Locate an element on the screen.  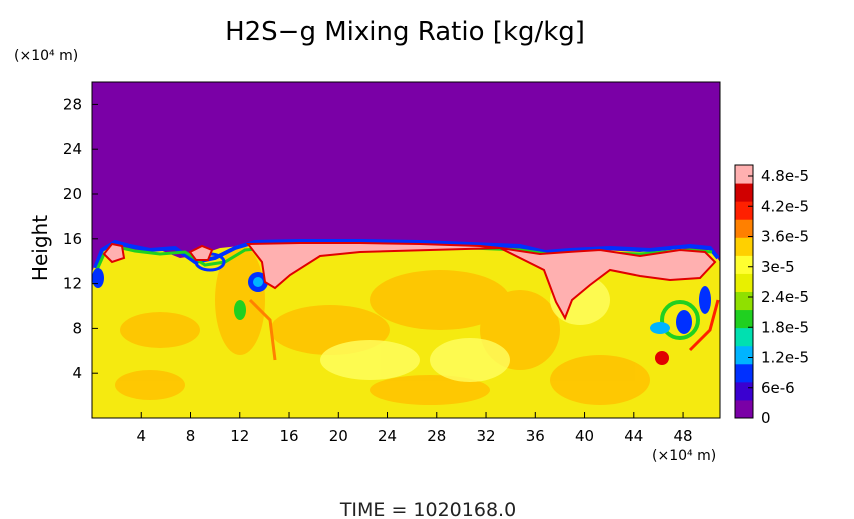
chart-title: H2S−g Mixing Ratio [kg/kg] is located at coordinates (405, 32).